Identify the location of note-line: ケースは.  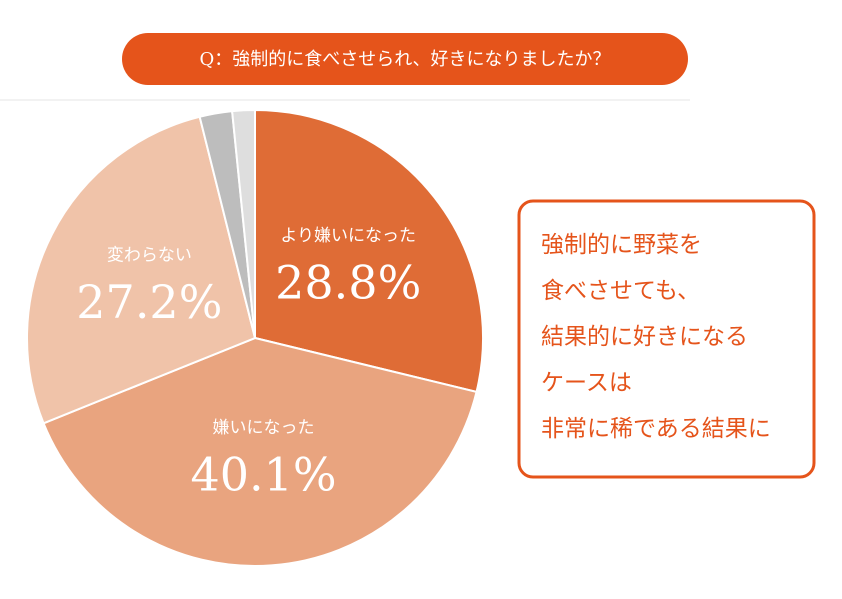
(586, 383).